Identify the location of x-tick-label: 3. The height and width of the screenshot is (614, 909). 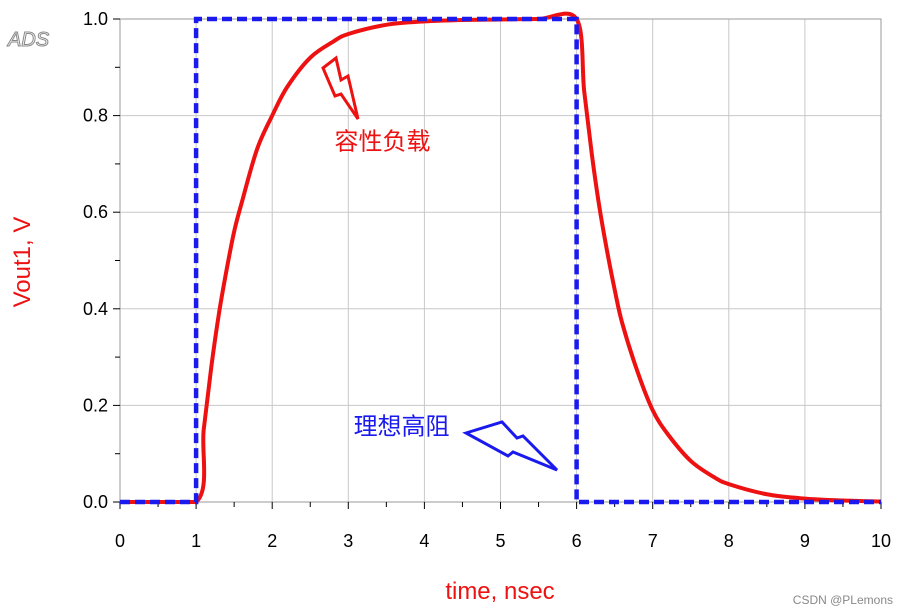
(348, 541).